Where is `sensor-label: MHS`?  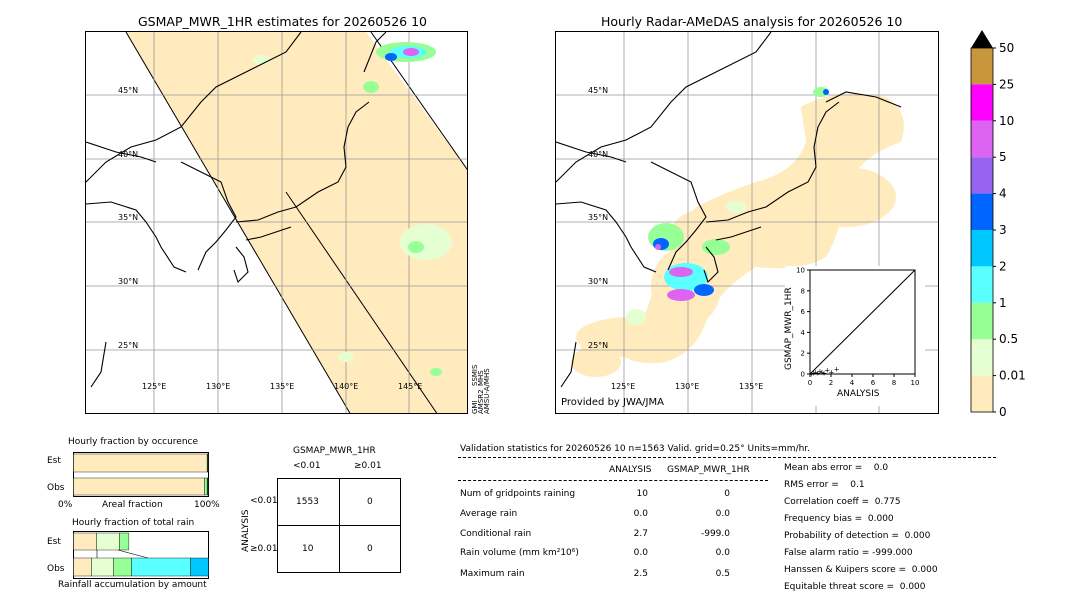
sensor-label: MHS is located at coordinates (481, 378).